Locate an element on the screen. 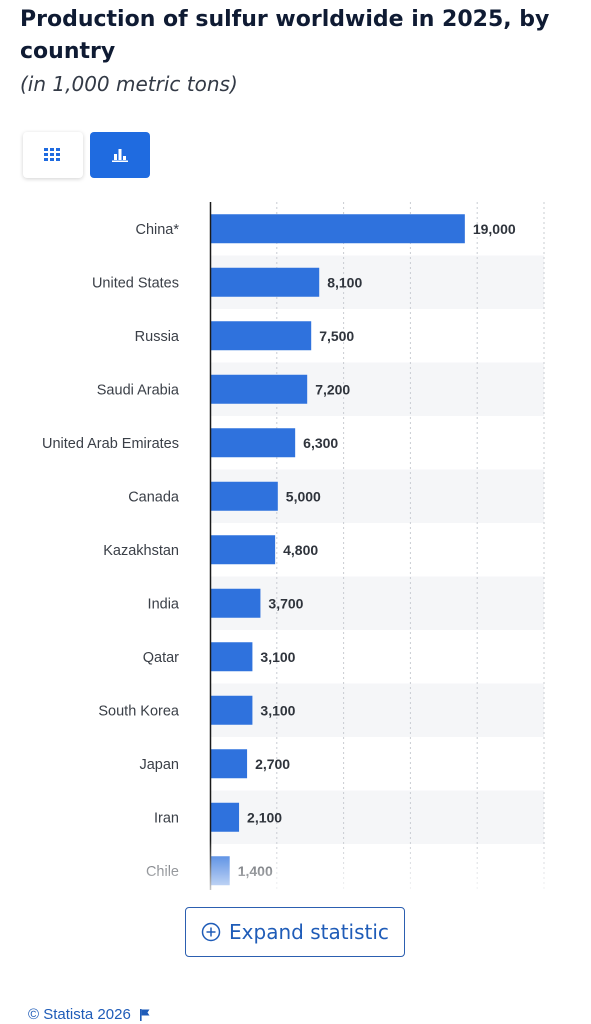  category-label: Saudi Arabia is located at coordinates (138, 390).